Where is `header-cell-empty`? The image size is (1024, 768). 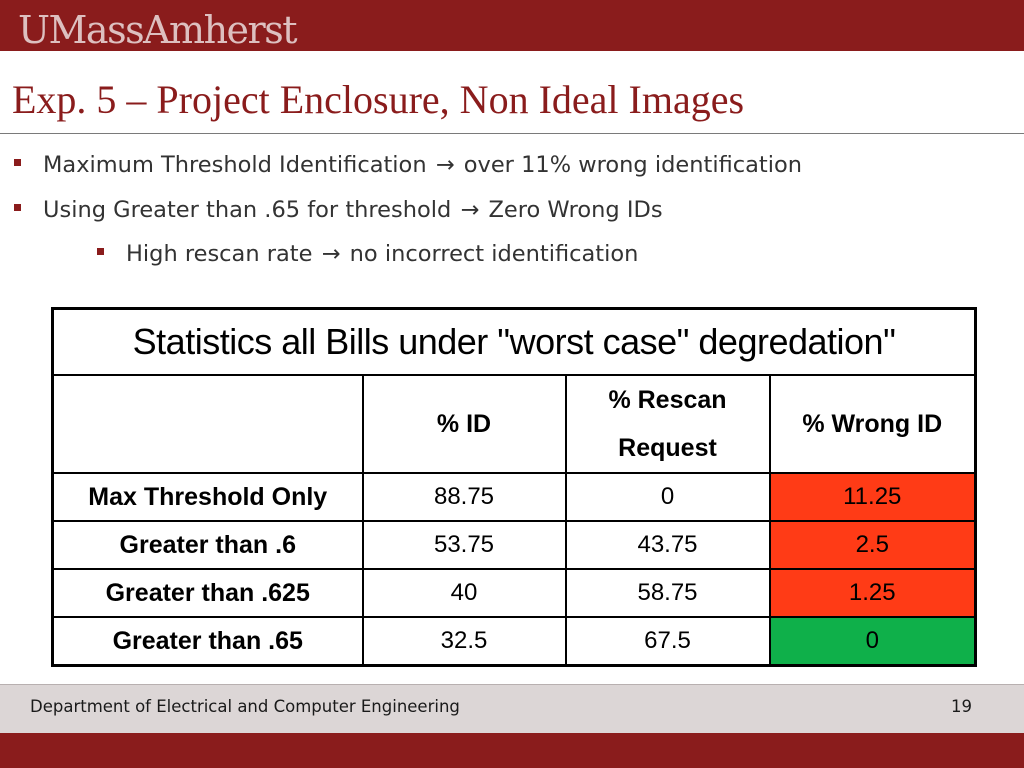 header-cell-empty is located at coordinates (207, 424).